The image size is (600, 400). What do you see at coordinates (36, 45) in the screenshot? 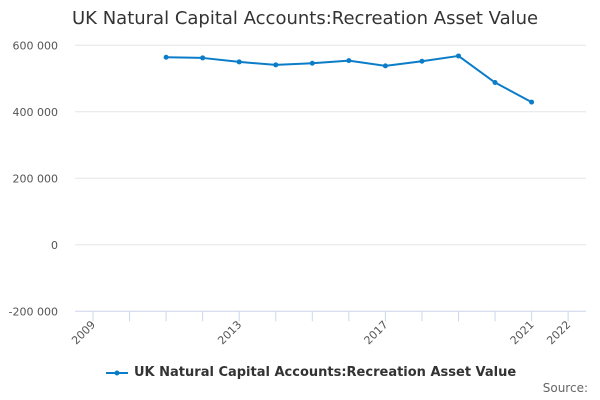
I see `y-tick-label: 600 000` at bounding box center [36, 45].